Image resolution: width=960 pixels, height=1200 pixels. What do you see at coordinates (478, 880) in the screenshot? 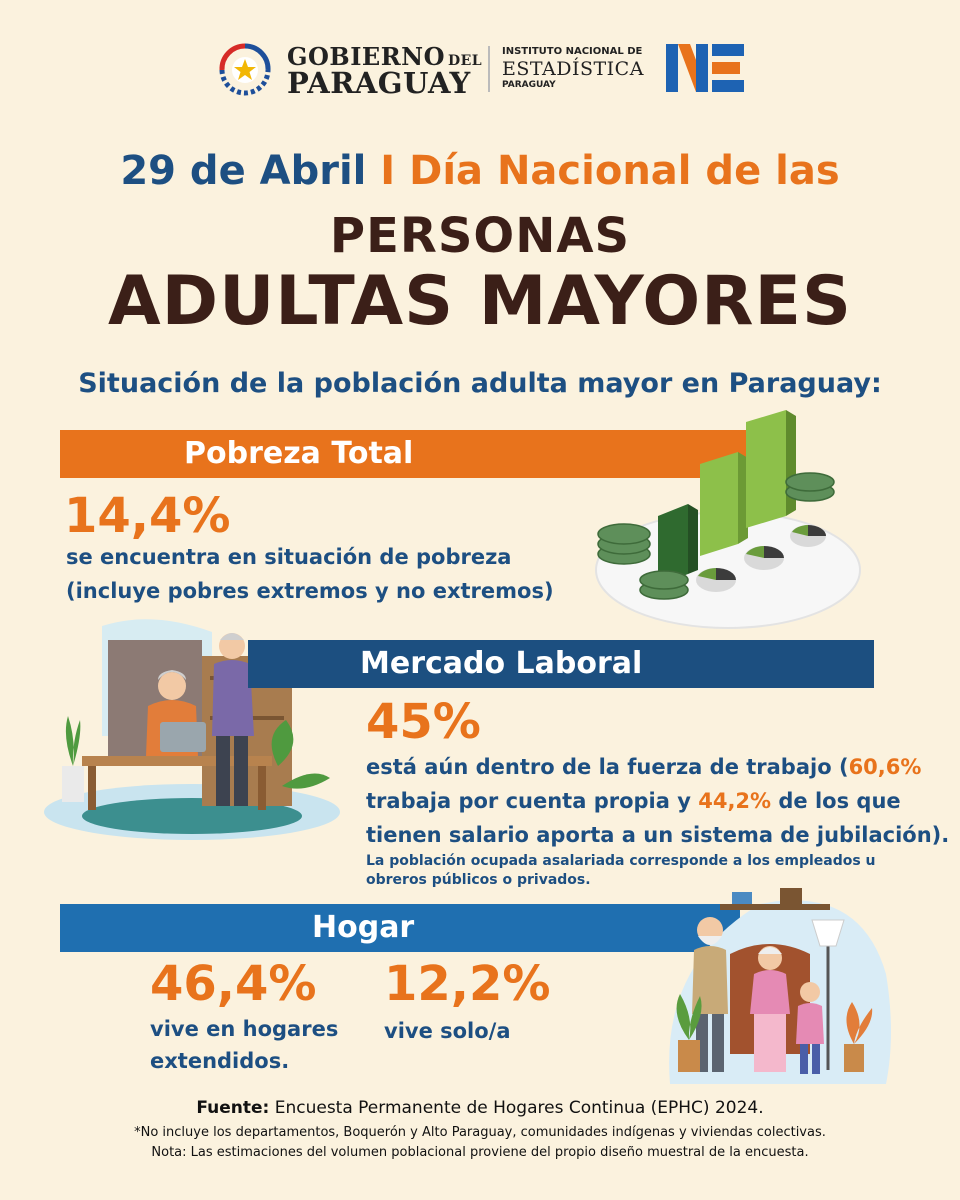
I see `laboral-note2: obreros públicos o privados.` at bounding box center [478, 880].